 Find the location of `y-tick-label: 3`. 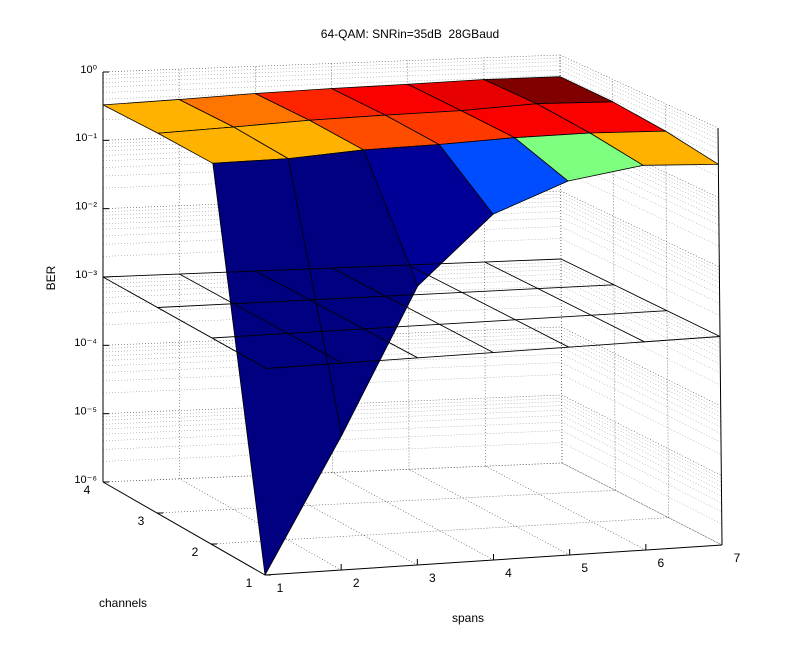

y-tick-label: 3 is located at coordinates (141, 521).